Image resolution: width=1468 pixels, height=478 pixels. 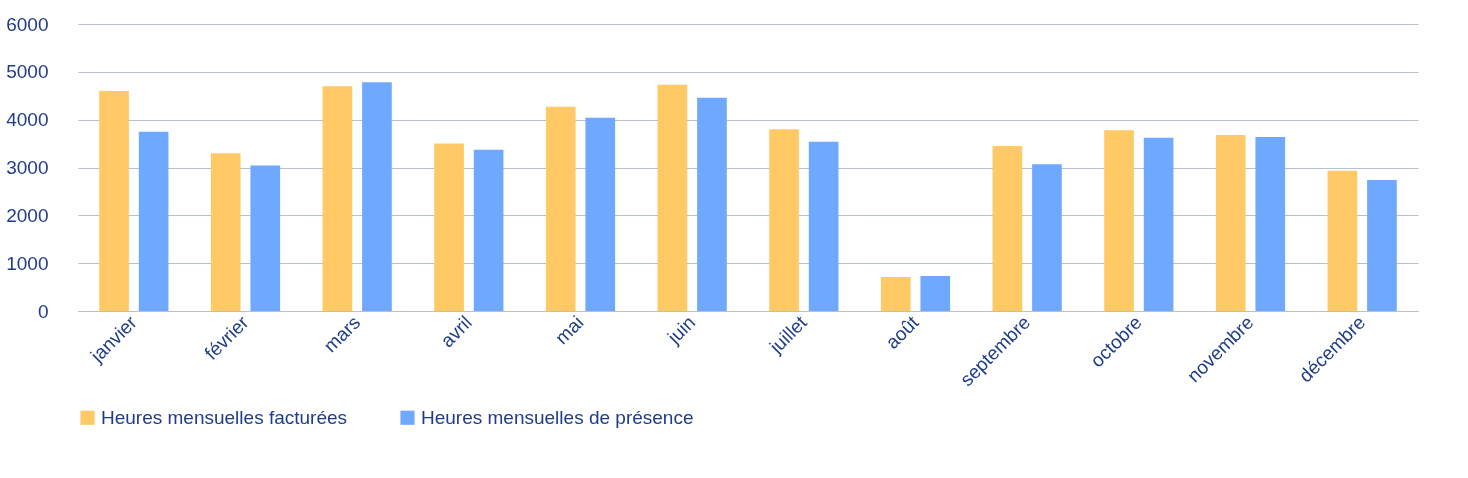 What do you see at coordinates (27, 263) in the screenshot?
I see `y-tick-label: 1000` at bounding box center [27, 263].